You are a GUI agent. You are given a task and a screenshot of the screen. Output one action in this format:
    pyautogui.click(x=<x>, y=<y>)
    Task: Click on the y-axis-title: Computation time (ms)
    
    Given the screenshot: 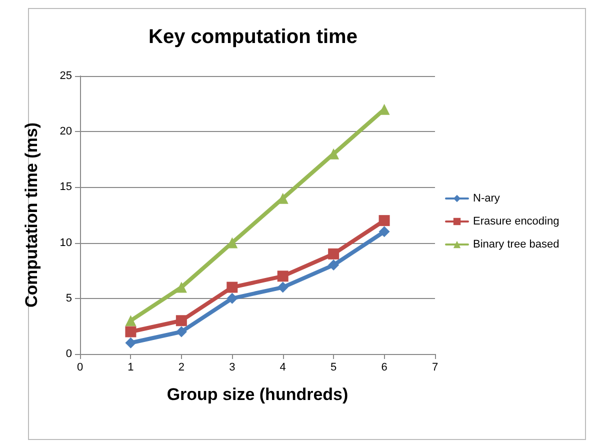 What is the action you would take?
    pyautogui.click(x=31, y=215)
    